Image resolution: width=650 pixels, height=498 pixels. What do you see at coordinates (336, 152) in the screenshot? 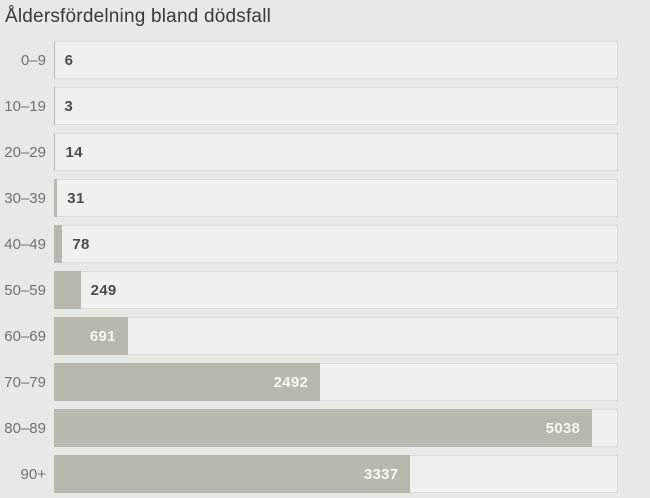
I see `bar-track: 14` at bounding box center [336, 152].